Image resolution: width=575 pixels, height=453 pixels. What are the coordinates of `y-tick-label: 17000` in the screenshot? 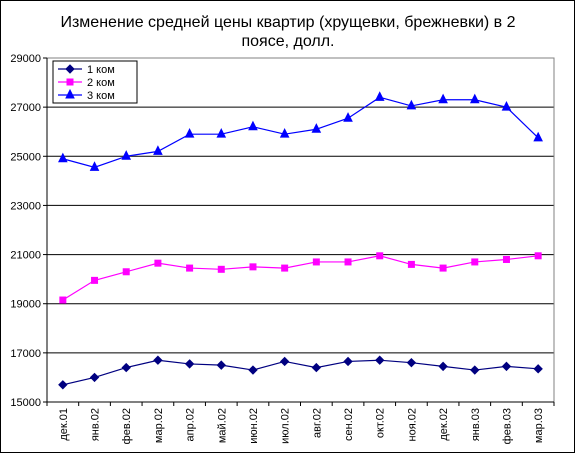 It's located at (25, 354).